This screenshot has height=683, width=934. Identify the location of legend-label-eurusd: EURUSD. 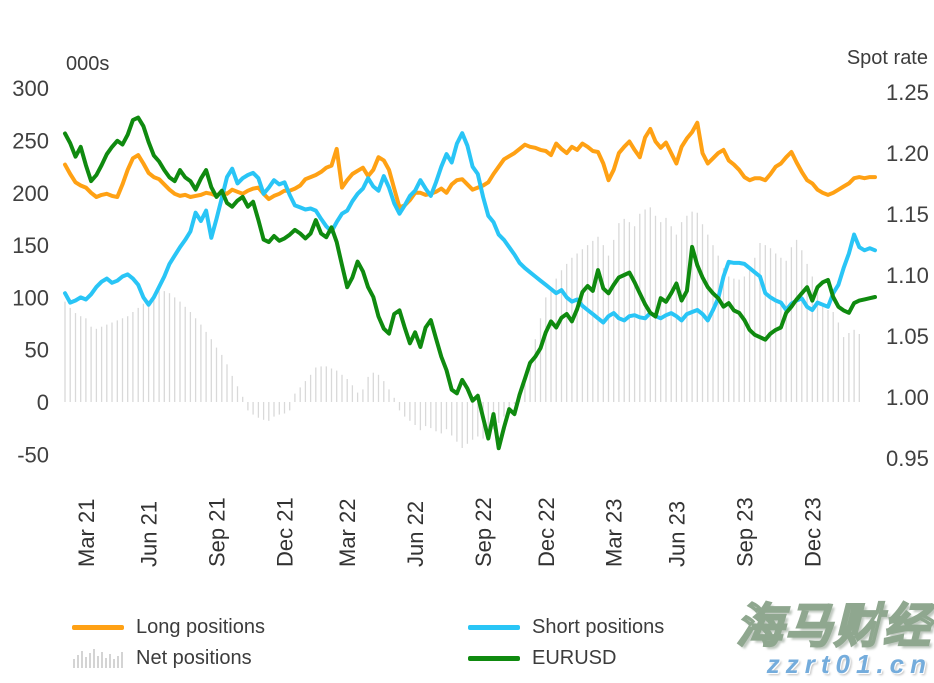
(574, 658).